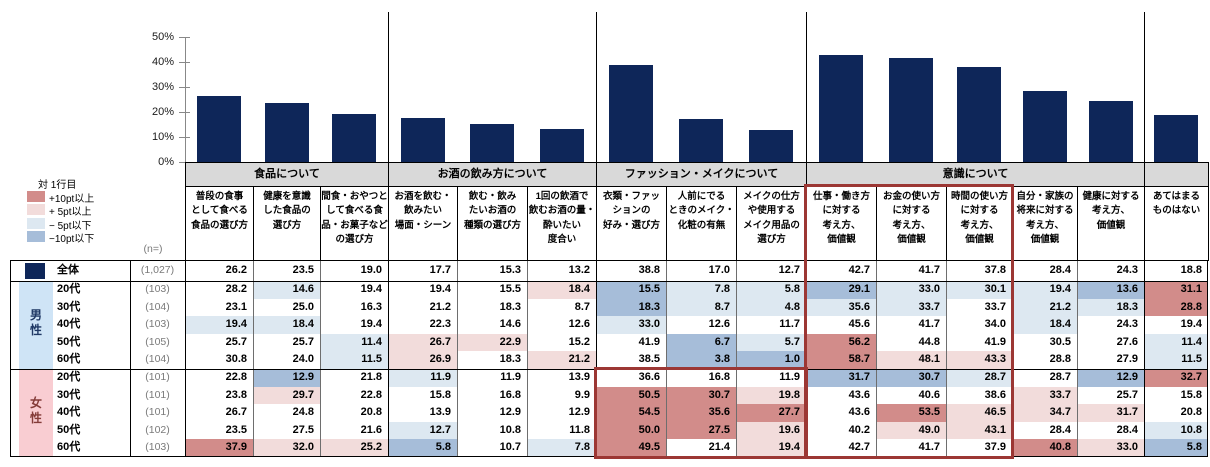 This screenshot has width=1210, height=467. What do you see at coordinates (909, 321) in the screenshot?
I see `highlight-box-consciousness` at bounding box center [909, 321].